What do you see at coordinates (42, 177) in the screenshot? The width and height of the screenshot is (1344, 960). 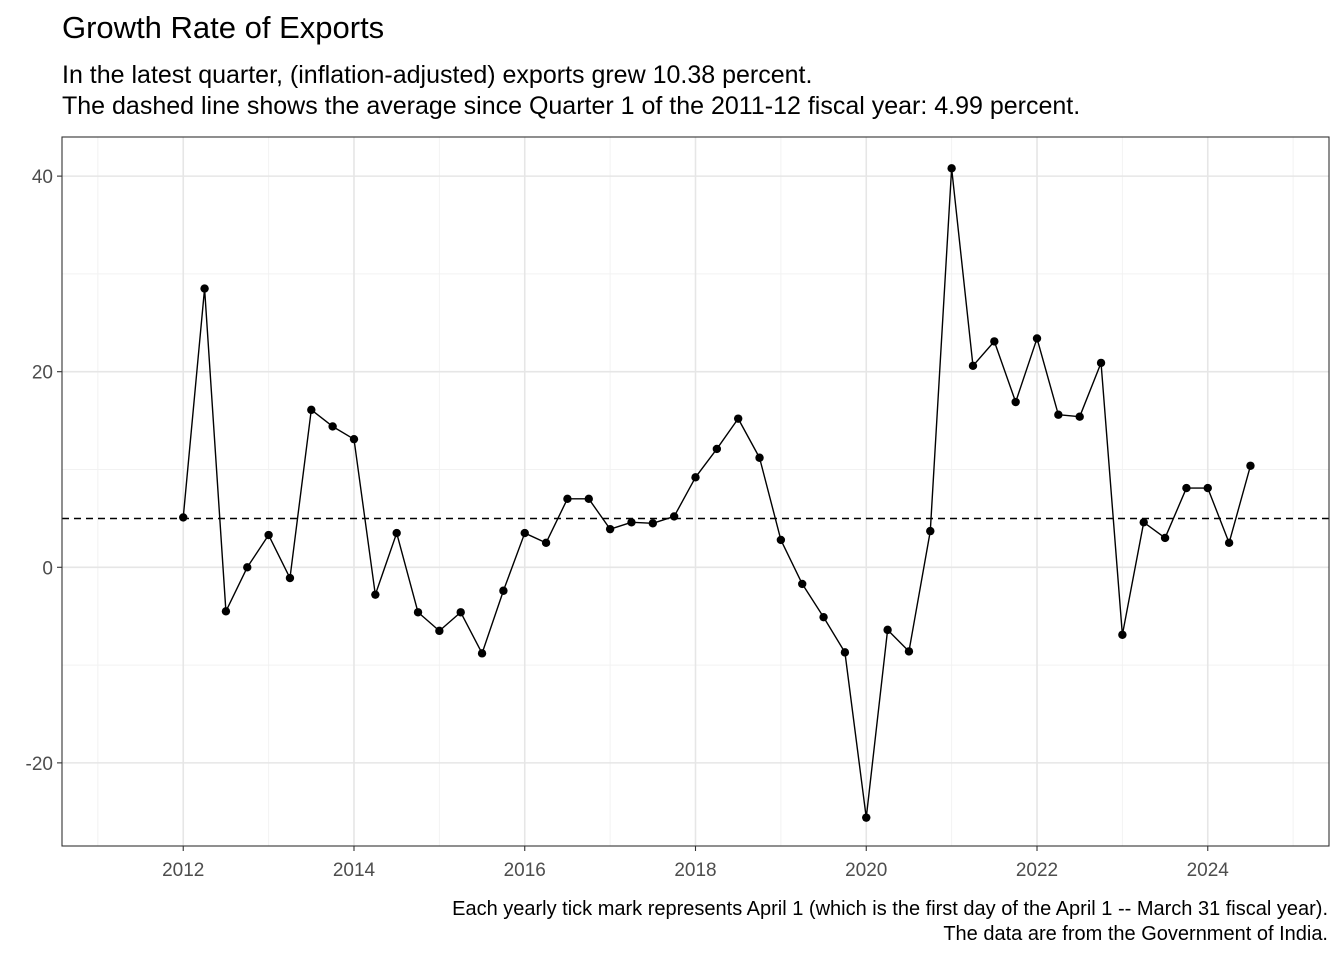 I see `y-tick-label: 40` at bounding box center [42, 177].